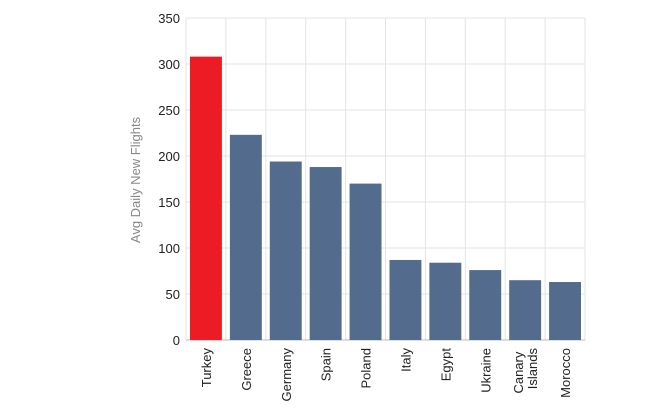 The width and height of the screenshot is (650, 418). I want to click on x-tick-label: Poland, so click(366, 368).